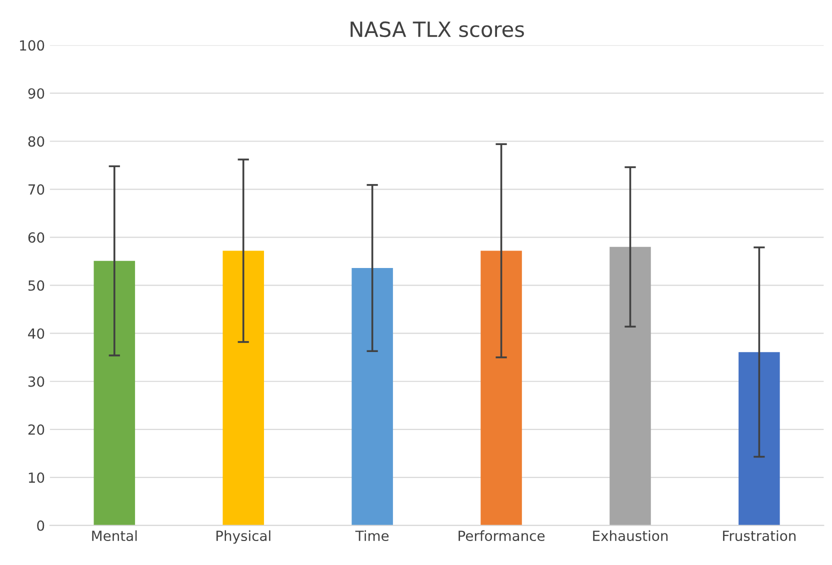  Describe the element at coordinates (36, 93) in the screenshot. I see `y-tick-label: 90` at that location.